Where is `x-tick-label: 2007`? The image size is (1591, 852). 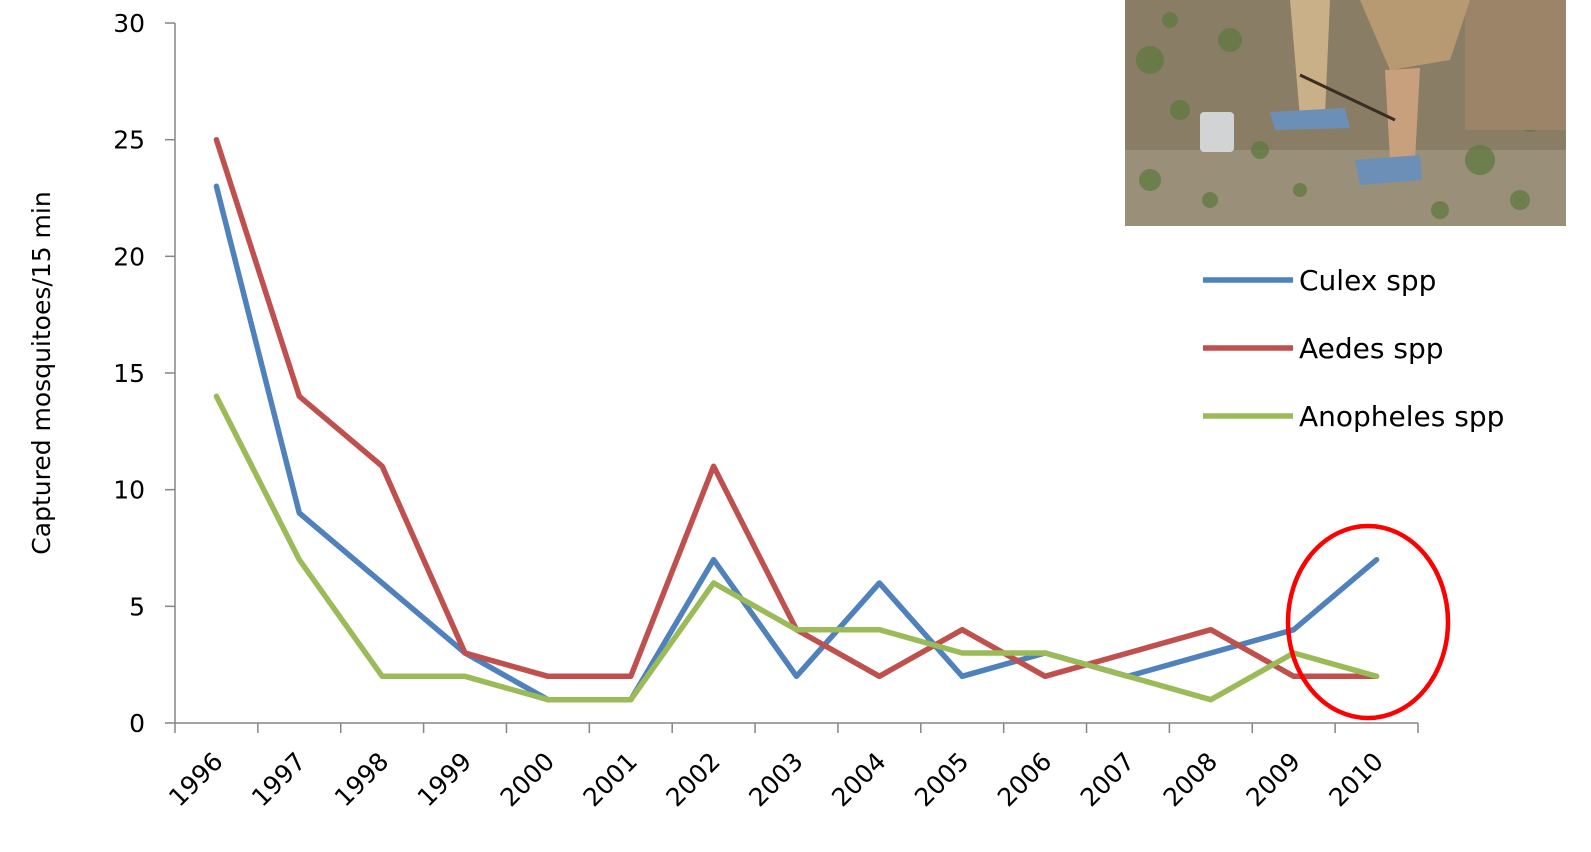 x-tick-label: 2007 is located at coordinates (1107, 779).